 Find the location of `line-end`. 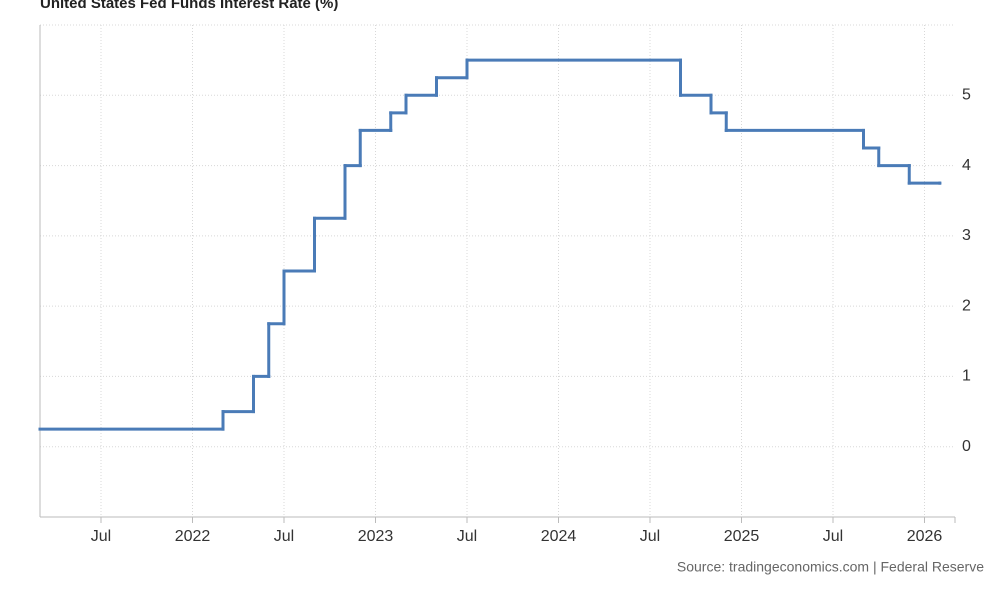

line-end is located at coordinates (940, 183).